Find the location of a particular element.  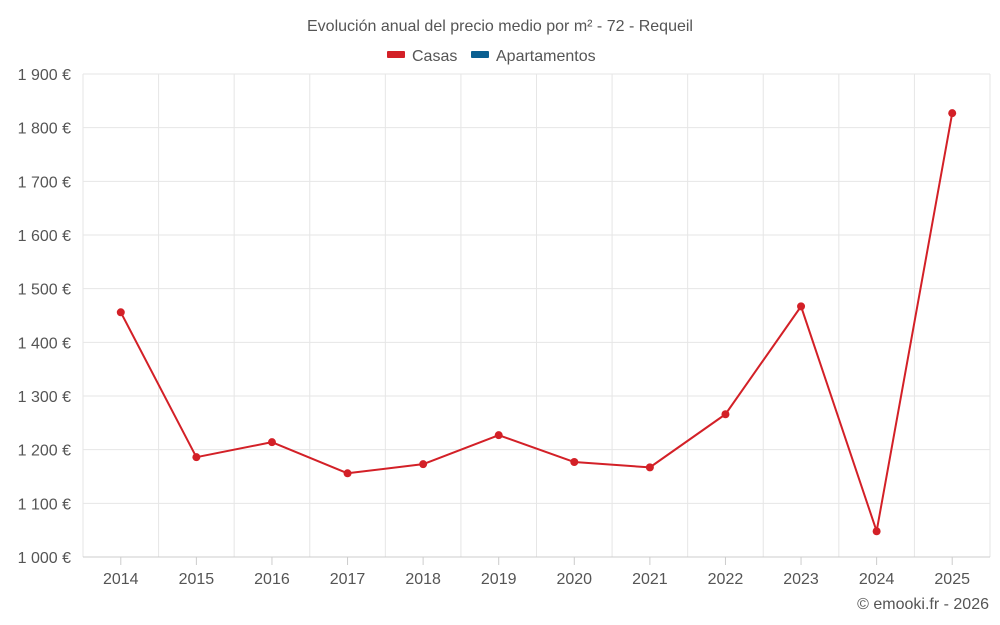

x-tick-label: 2018 is located at coordinates (423, 579).